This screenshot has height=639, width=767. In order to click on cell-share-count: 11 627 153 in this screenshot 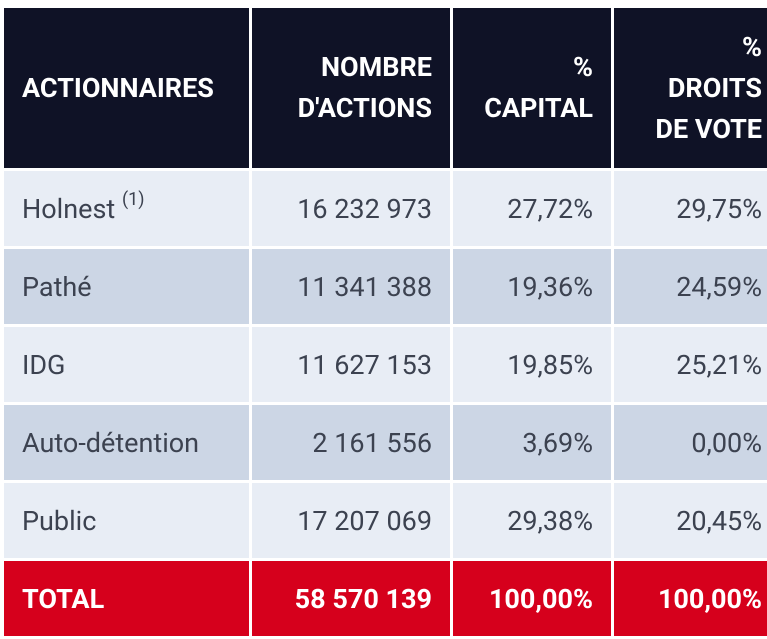, I will do `click(351, 364)`.